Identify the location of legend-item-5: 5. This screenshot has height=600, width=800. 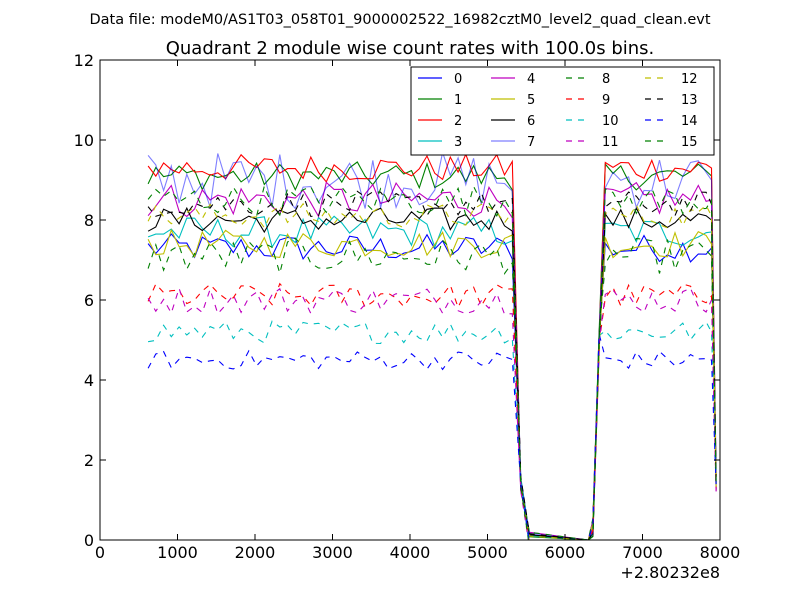
(513, 100).